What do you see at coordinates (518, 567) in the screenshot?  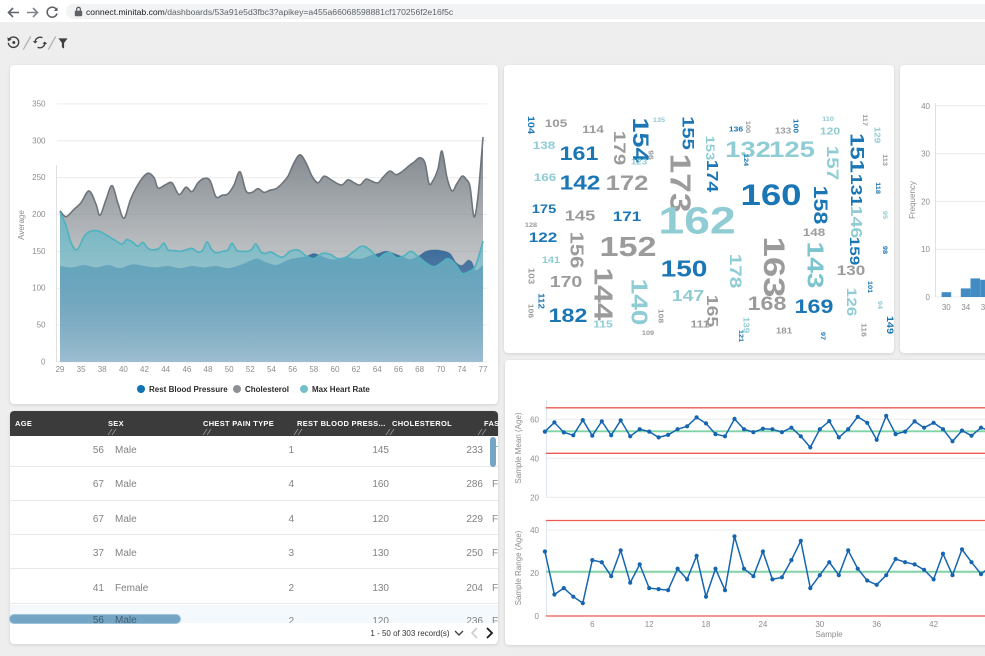 I see `svg-text: Sample Range (Age)` at bounding box center [518, 567].